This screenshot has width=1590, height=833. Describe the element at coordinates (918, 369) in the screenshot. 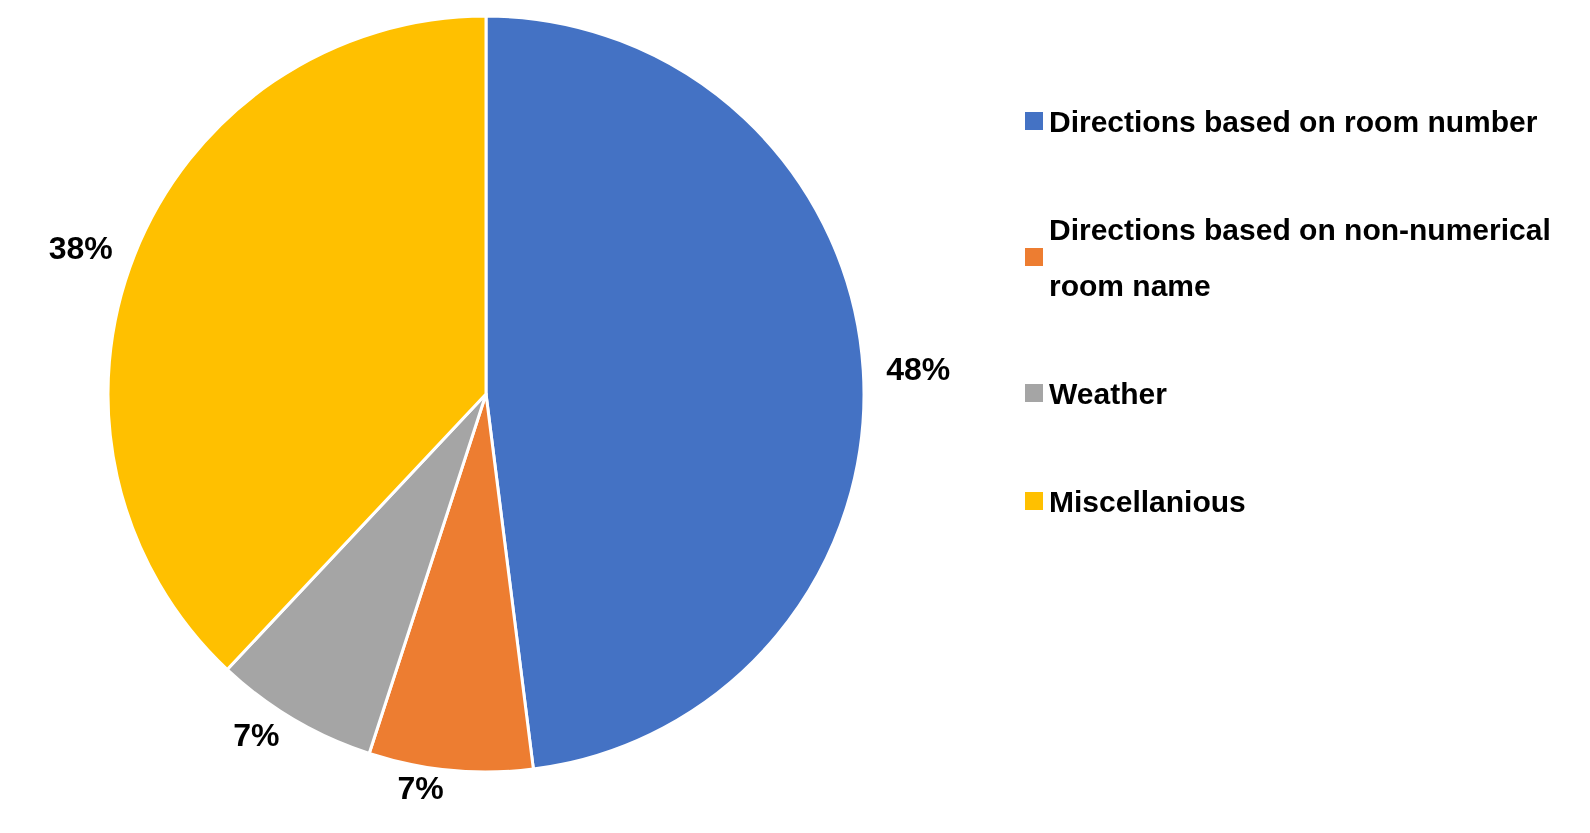

I see `data-label: 48%` at that location.